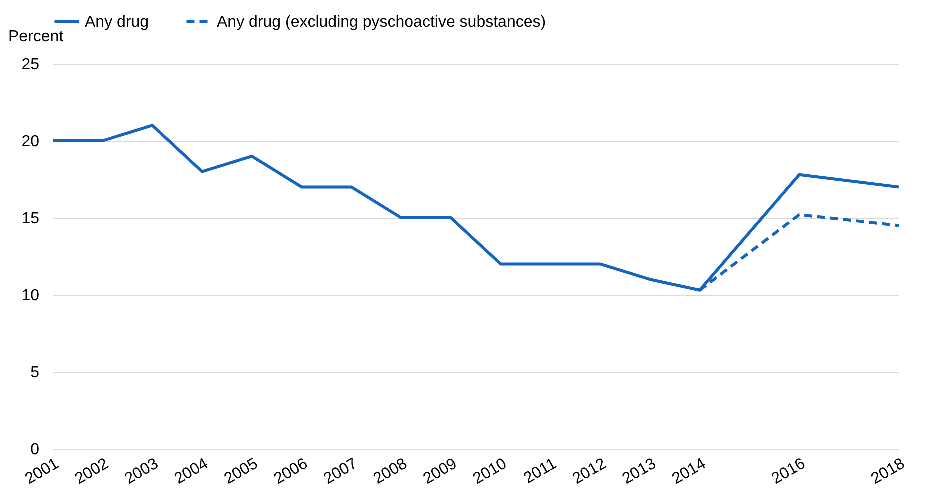 The width and height of the screenshot is (925, 495). What do you see at coordinates (36, 37) in the screenshot?
I see `y-axis-title: Percent` at bounding box center [36, 37].